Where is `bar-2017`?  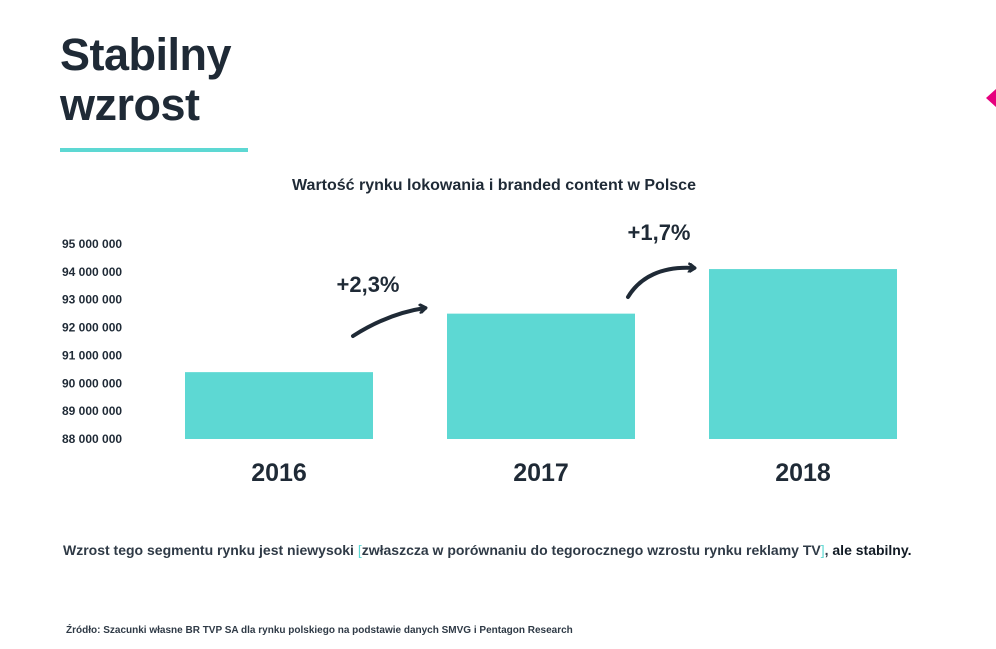 bar-2017 is located at coordinates (541, 376).